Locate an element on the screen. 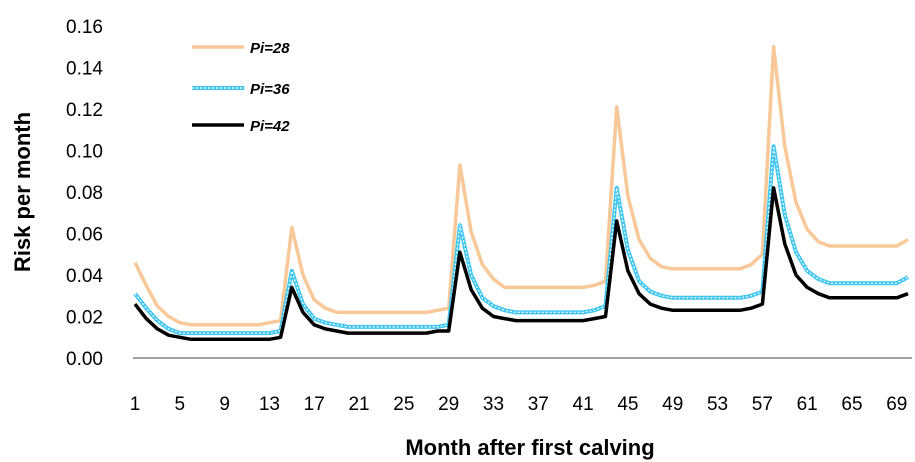 This screenshot has width=915, height=462. x-tick-label: 57 is located at coordinates (762, 404).